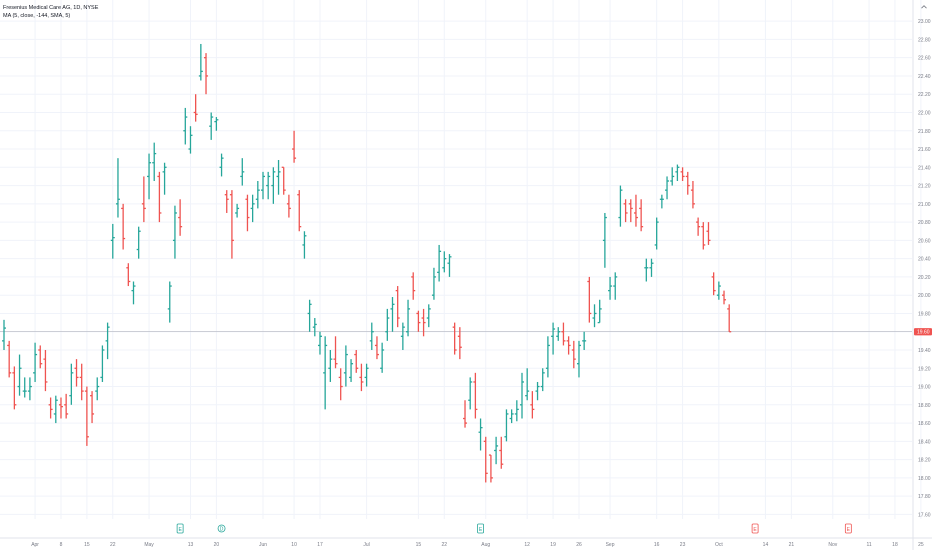  What do you see at coordinates (51, 8) in the screenshot?
I see `symbol-title: Fresenius Medical Care AG, 1D, NYSE` at bounding box center [51, 8].